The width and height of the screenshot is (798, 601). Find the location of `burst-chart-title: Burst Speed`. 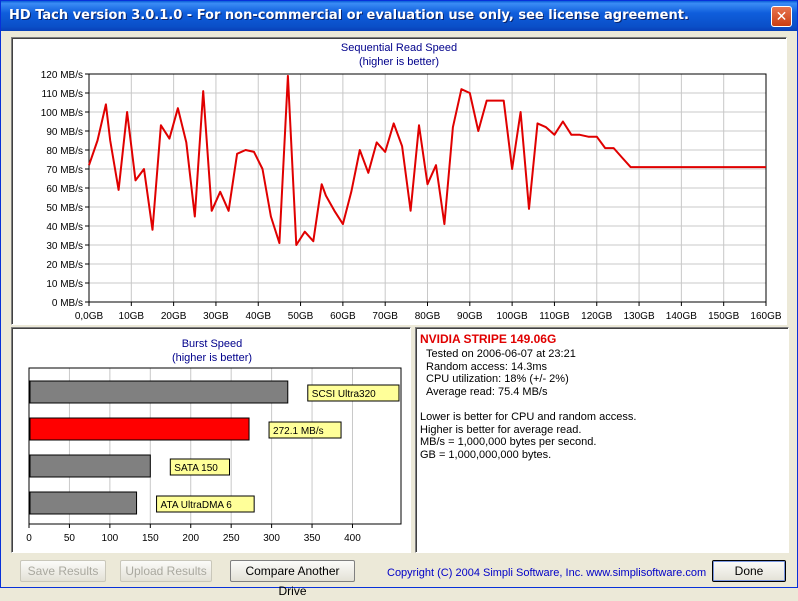

burst-chart-title: Burst Speed is located at coordinates (212, 344).